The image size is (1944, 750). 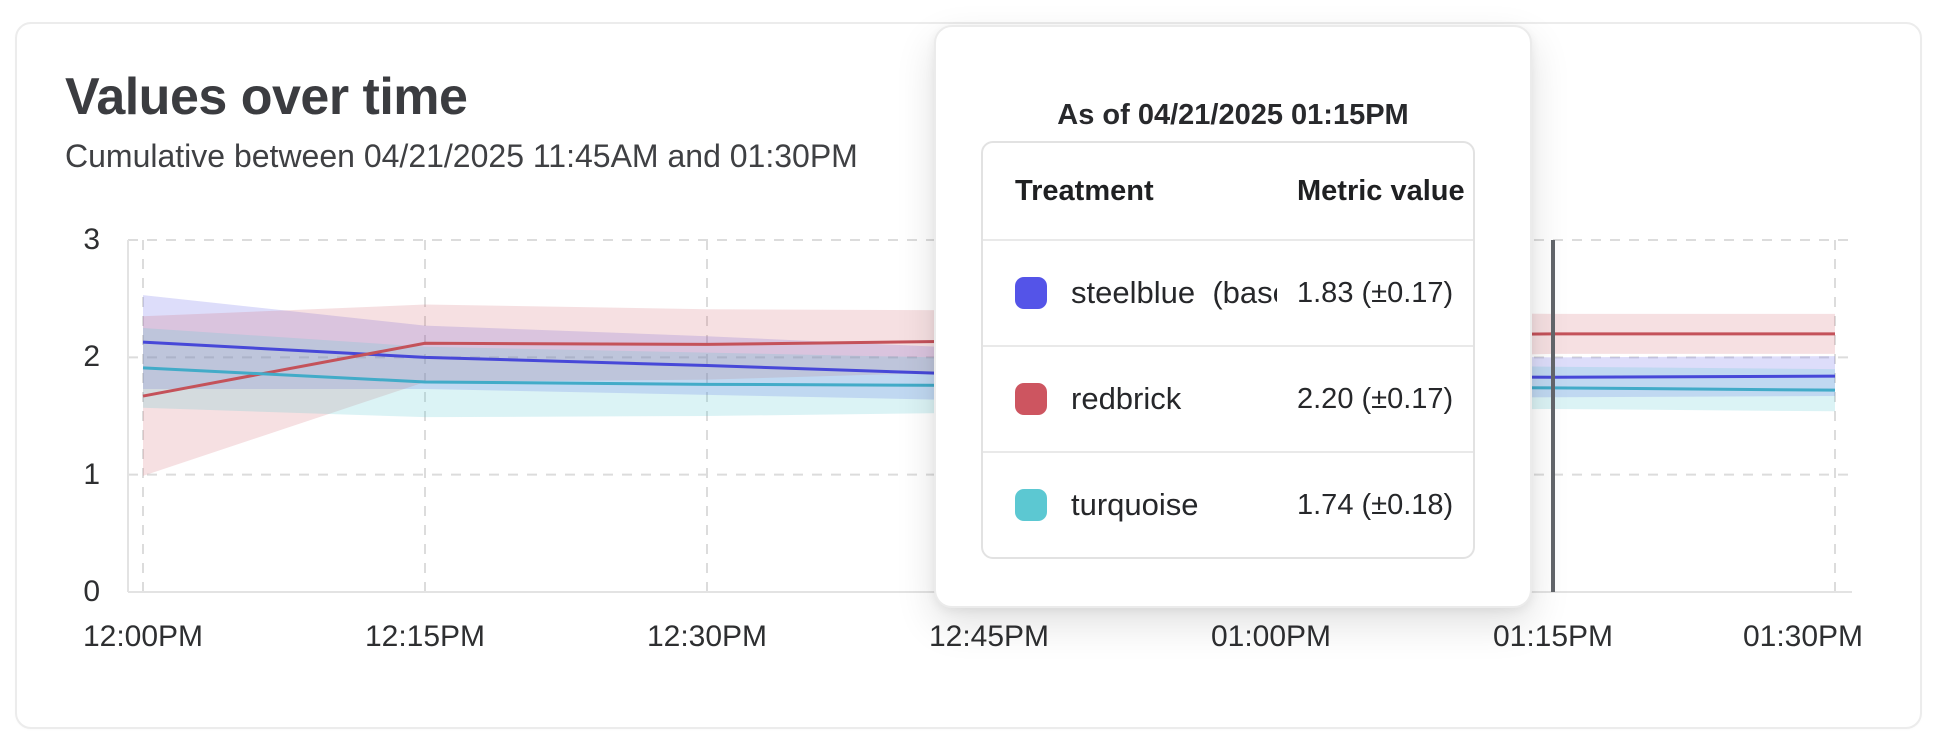 I want to click on treatment-label: steelblue (baseli, so click(x=1174, y=292).